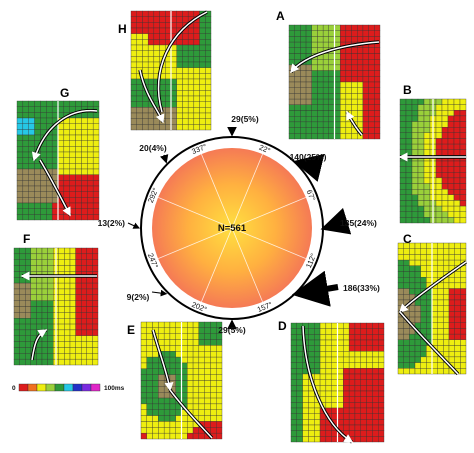  What do you see at coordinates (112, 223) in the screenshot?
I see `direction-count-label: 13(2%)` at bounding box center [112, 223].